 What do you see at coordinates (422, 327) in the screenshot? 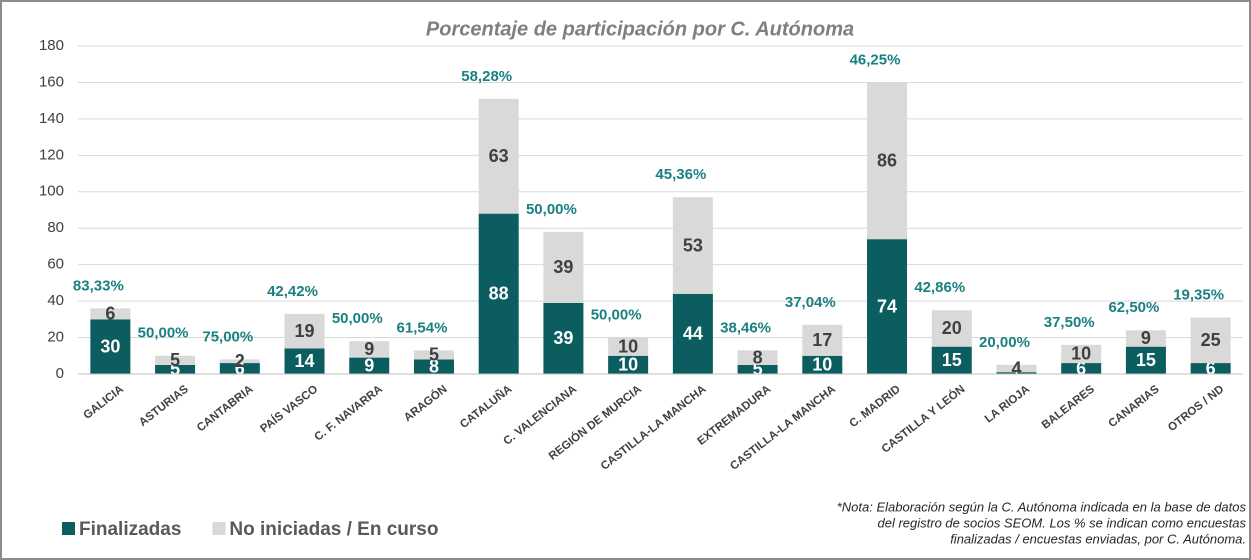
I see `percent-label: 61,54%` at bounding box center [422, 327].